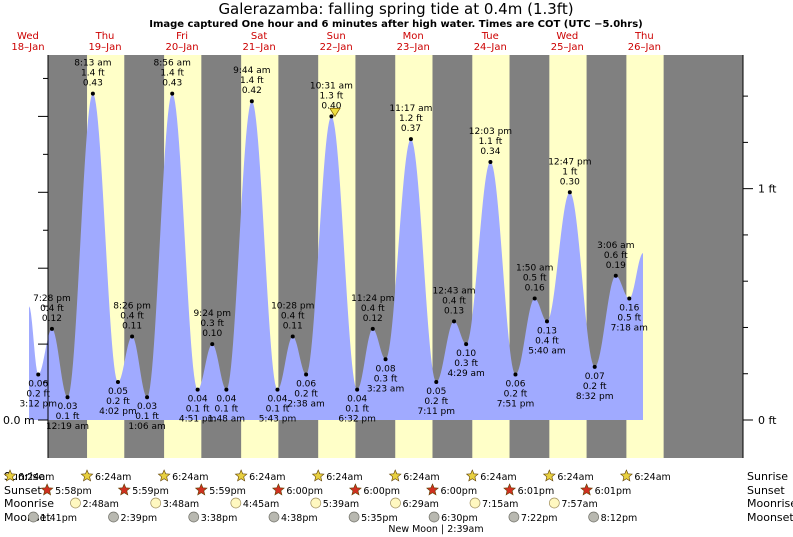 The width and height of the screenshot is (793, 537). What do you see at coordinates (435, 529) in the screenshot?
I see `new-moon-label: New Moon | 2:39am` at bounding box center [435, 529].